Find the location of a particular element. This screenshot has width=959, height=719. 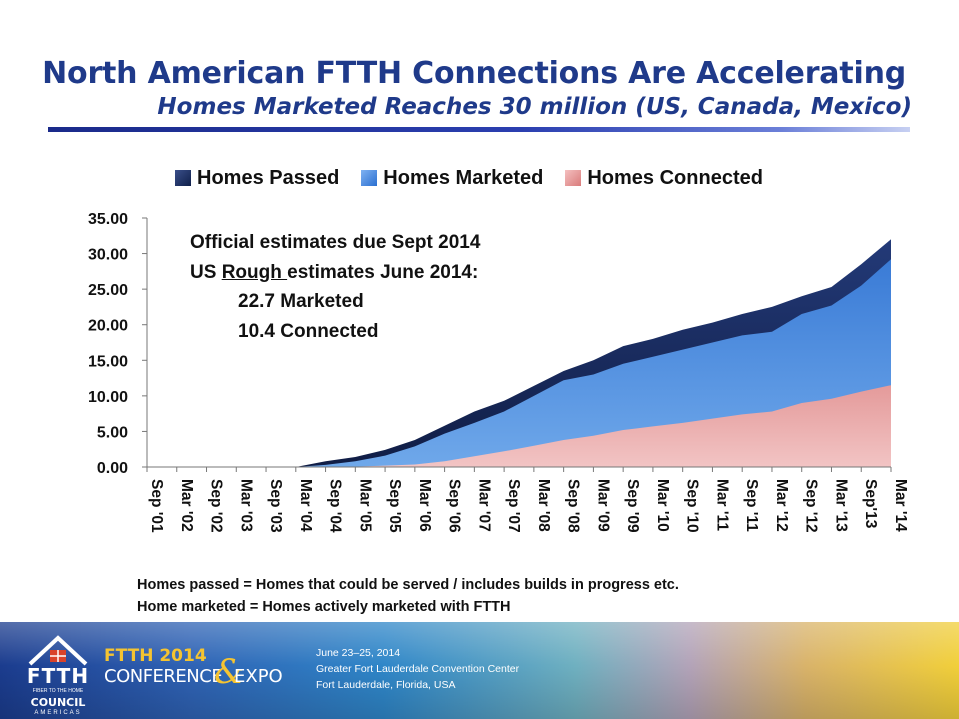

legend-swatch-homes-passed is located at coordinates (183, 178).